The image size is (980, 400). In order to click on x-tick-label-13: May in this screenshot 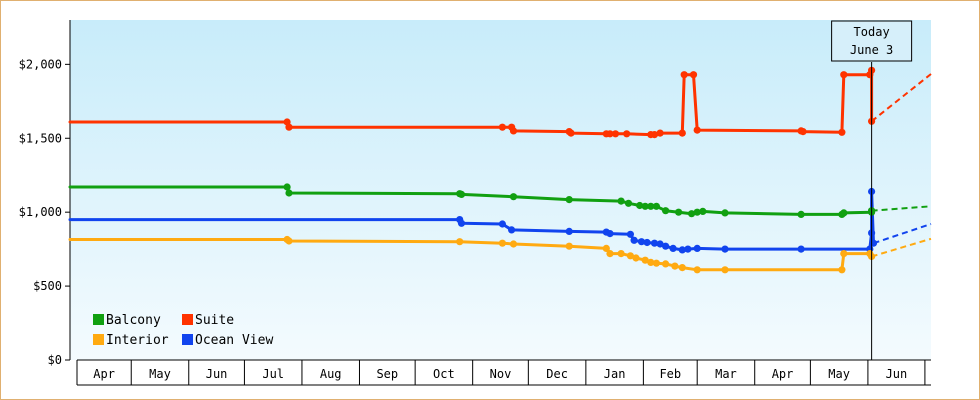, I will do `click(839, 374)`.